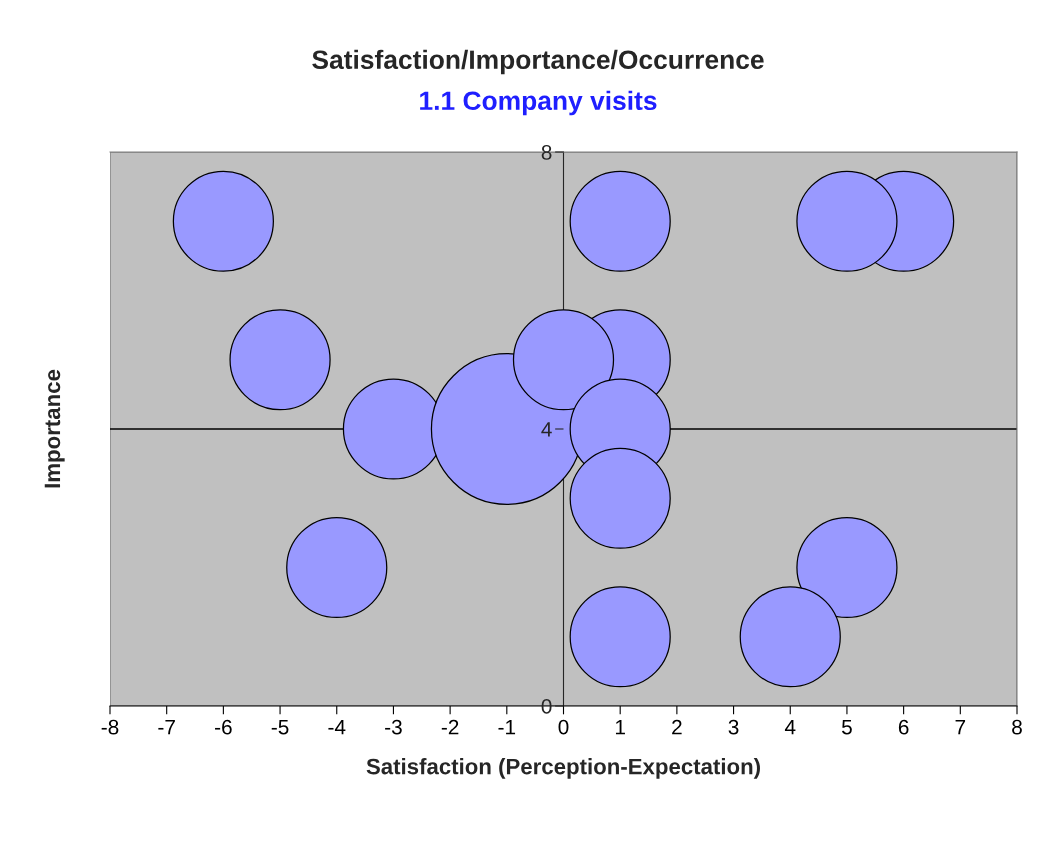  I want to click on x-tick-label: -5, so click(280, 727).